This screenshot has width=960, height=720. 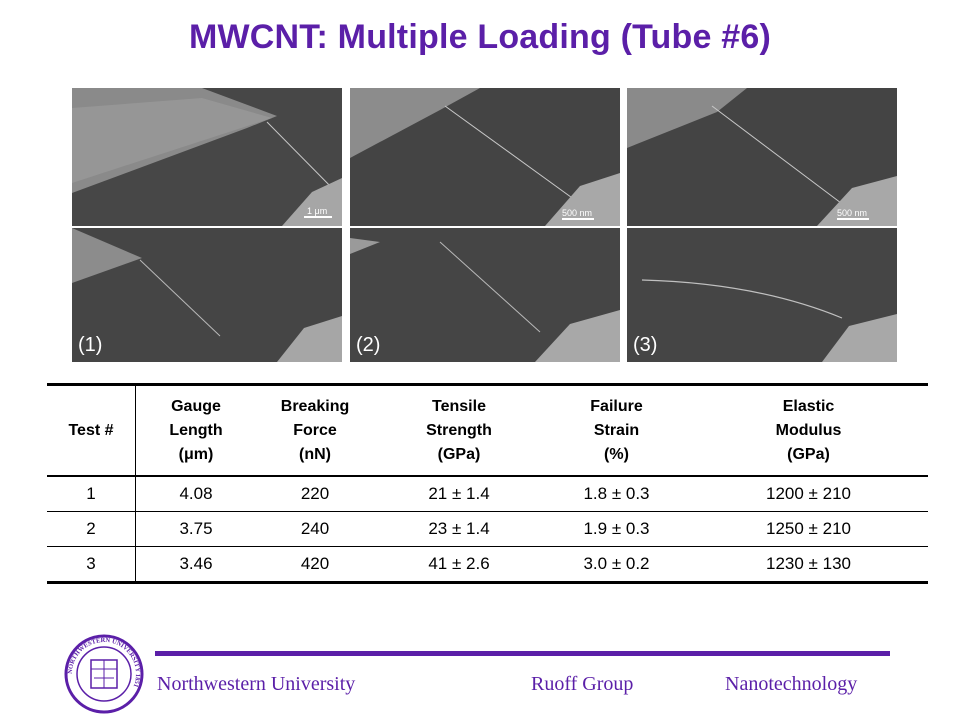 I want to click on table-row: 2 3.75 240 23 ± 1.4 1.9 ± 0.3 1250 ± 210, so click(x=487, y=529).